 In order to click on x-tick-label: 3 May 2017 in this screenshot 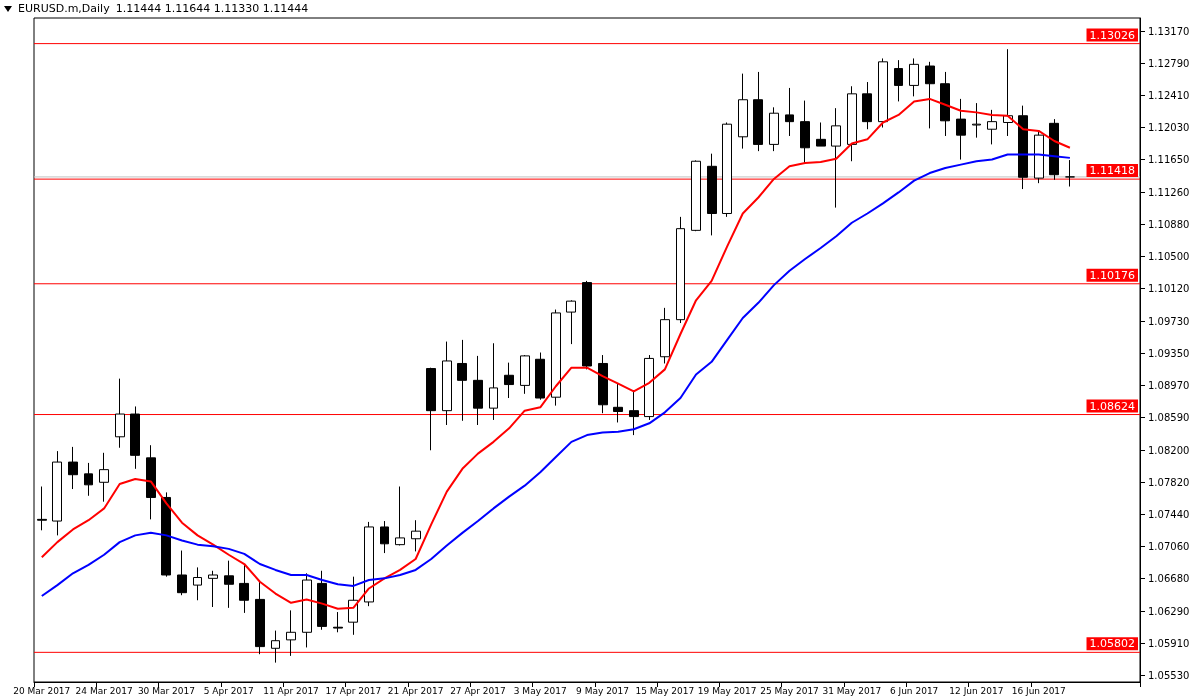, I will do `click(540, 690)`.